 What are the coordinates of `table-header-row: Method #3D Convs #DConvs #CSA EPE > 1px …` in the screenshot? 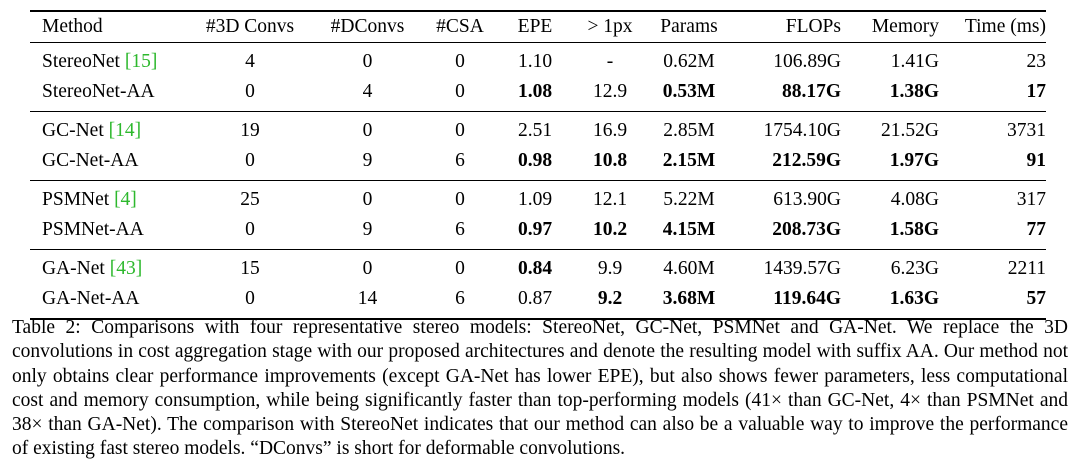 It's located at (538, 27).